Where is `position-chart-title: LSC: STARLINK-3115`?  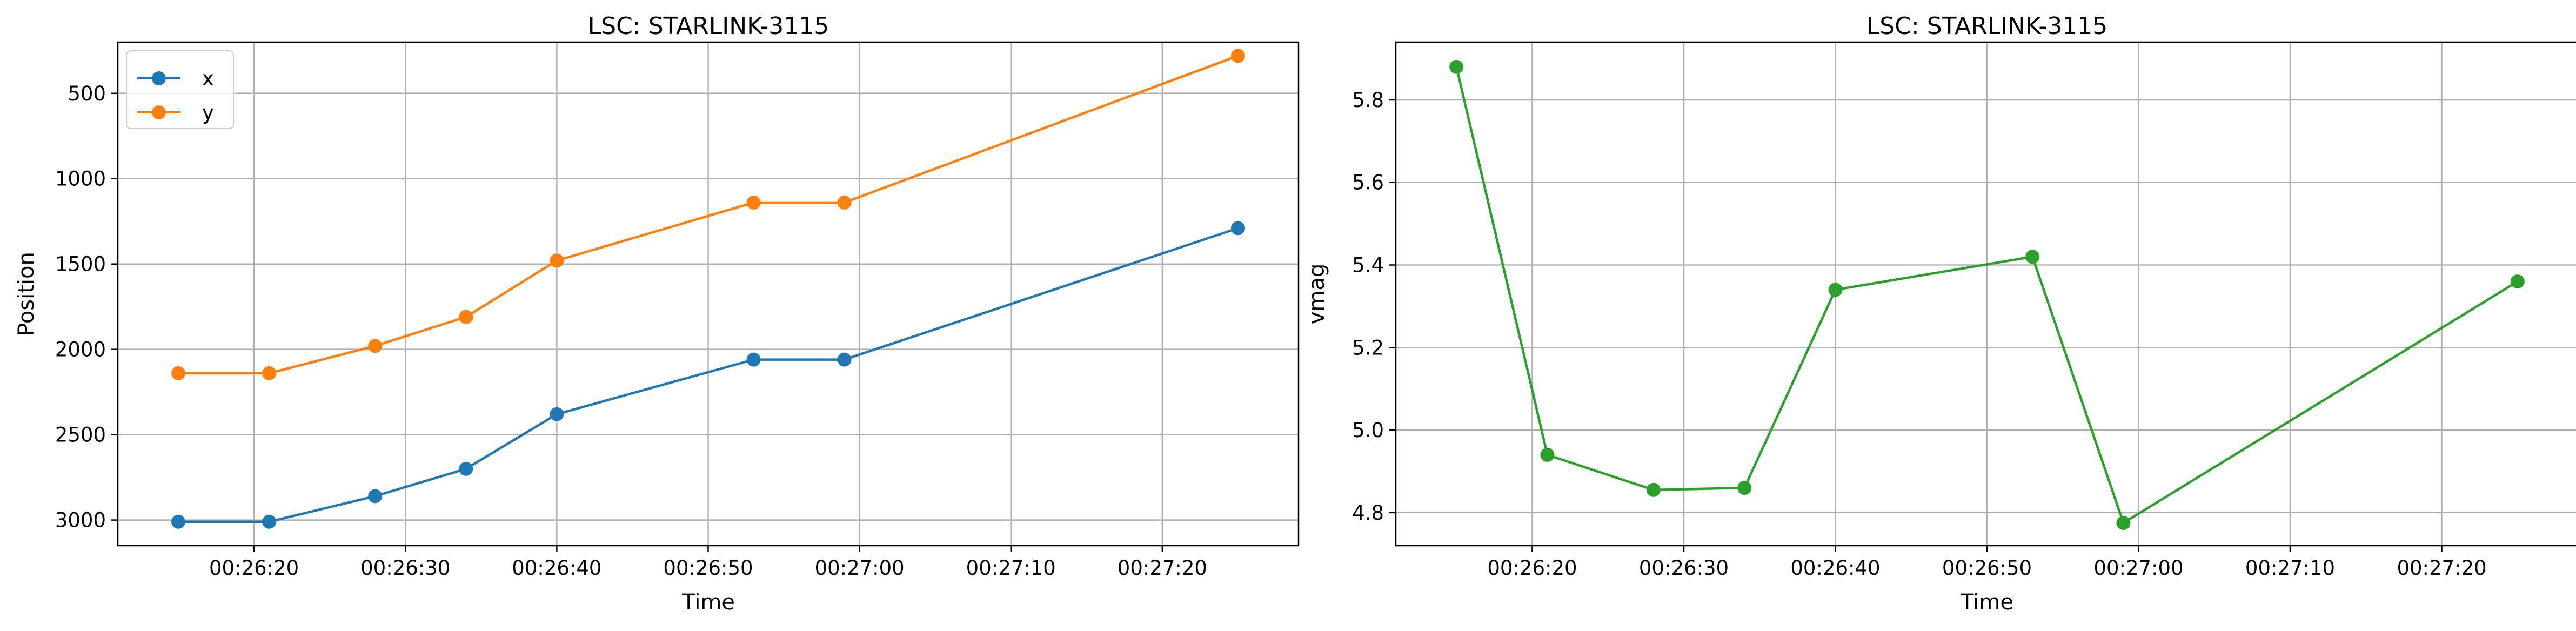
position-chart-title: LSC: STARLINK-3115 is located at coordinates (708, 26).